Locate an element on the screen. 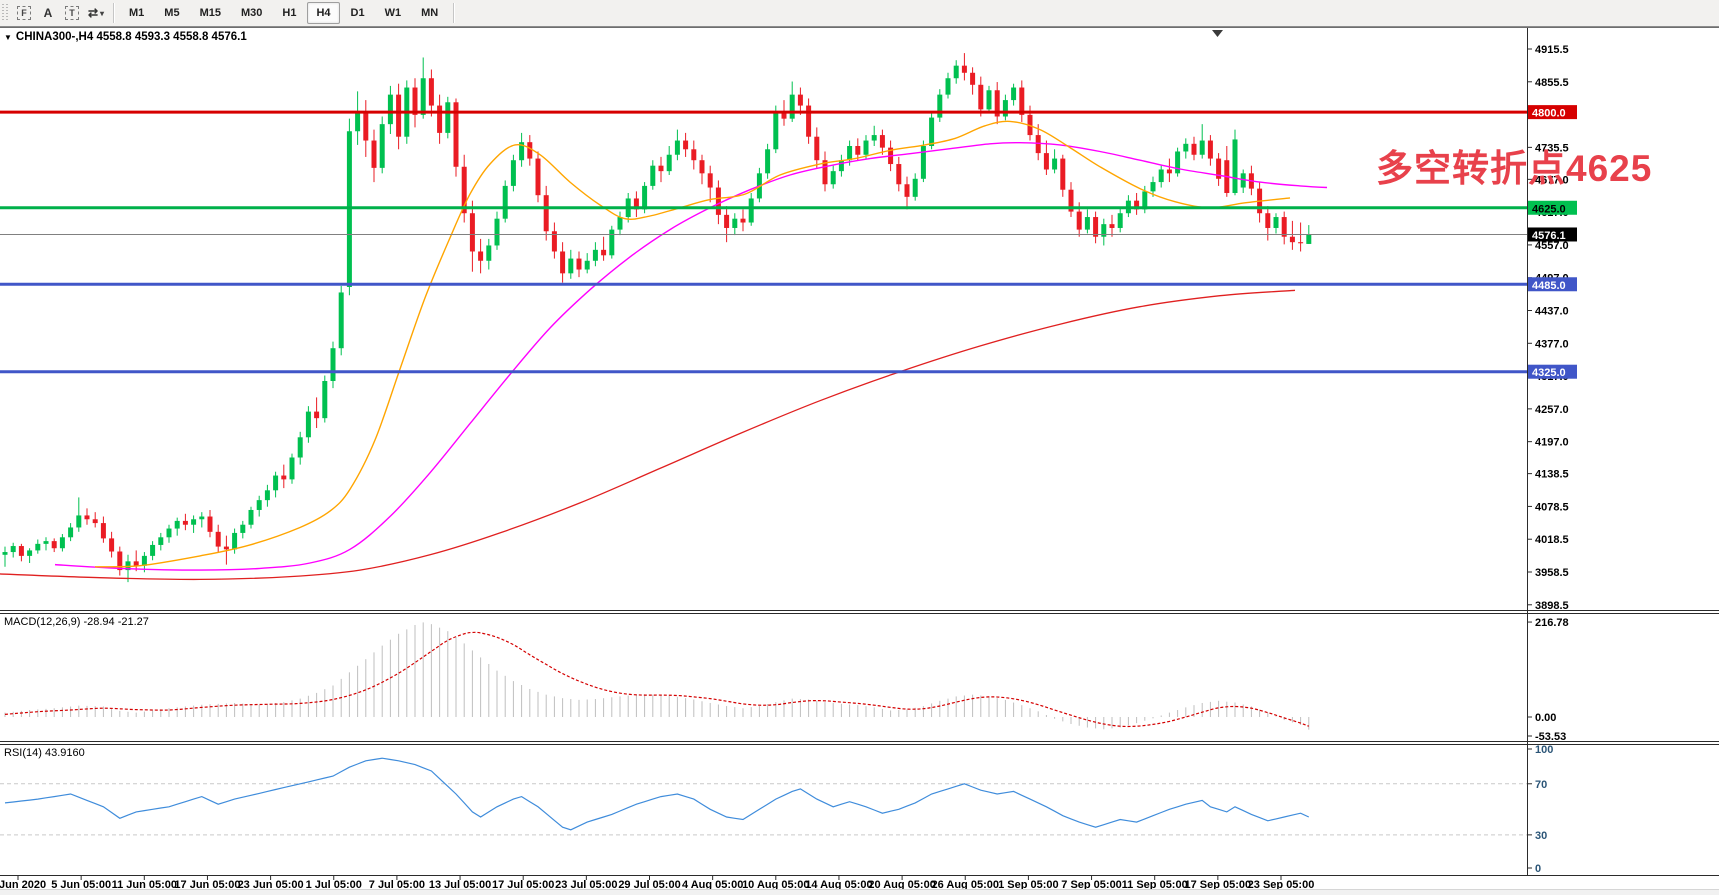 The height and width of the screenshot is (895, 1719). rsi-tick-label: 100 is located at coordinates (1544, 750).